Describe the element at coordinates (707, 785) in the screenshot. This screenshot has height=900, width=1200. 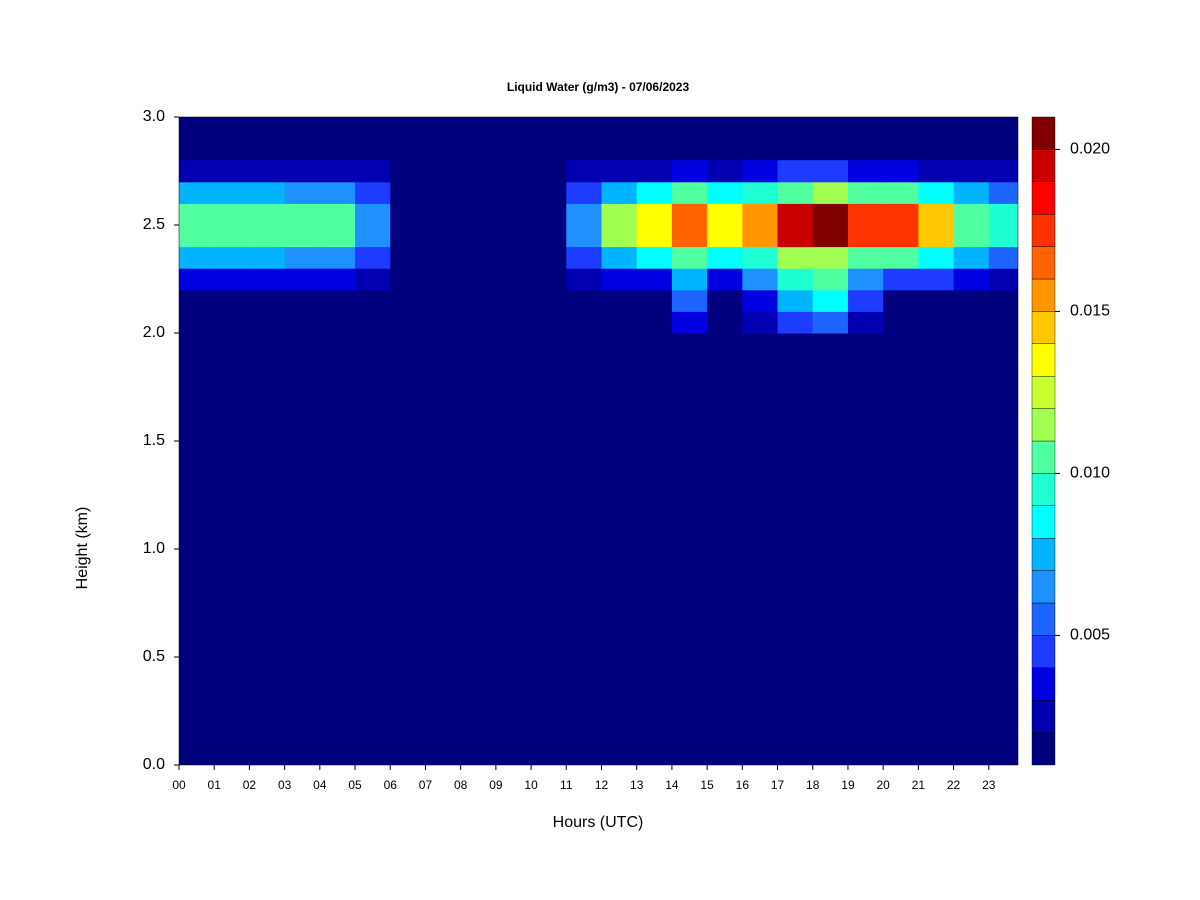
I see `x-tick-label: 15` at that location.